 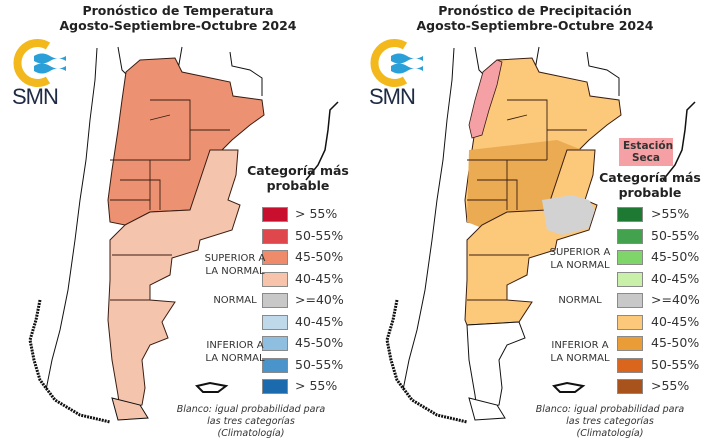 I want to click on precipitation-normal-label: NORMAL, so click(x=580, y=300).